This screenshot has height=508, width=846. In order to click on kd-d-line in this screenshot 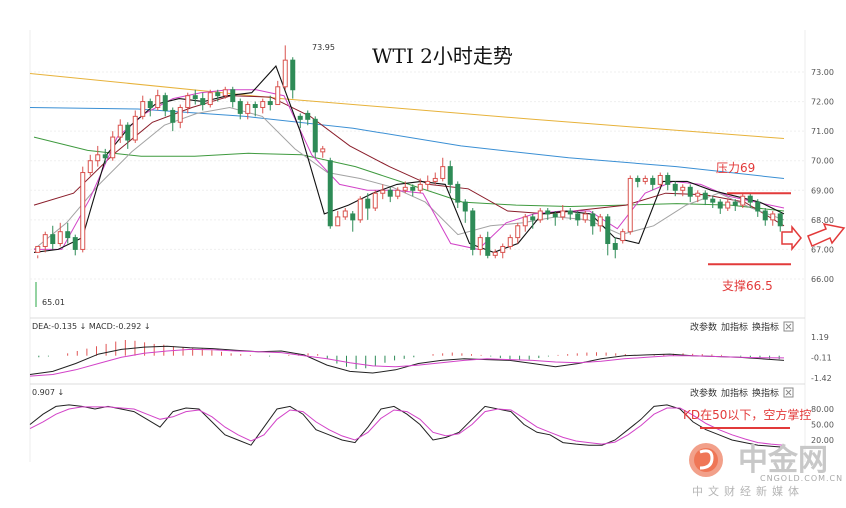, I will do `click(407, 426)`.